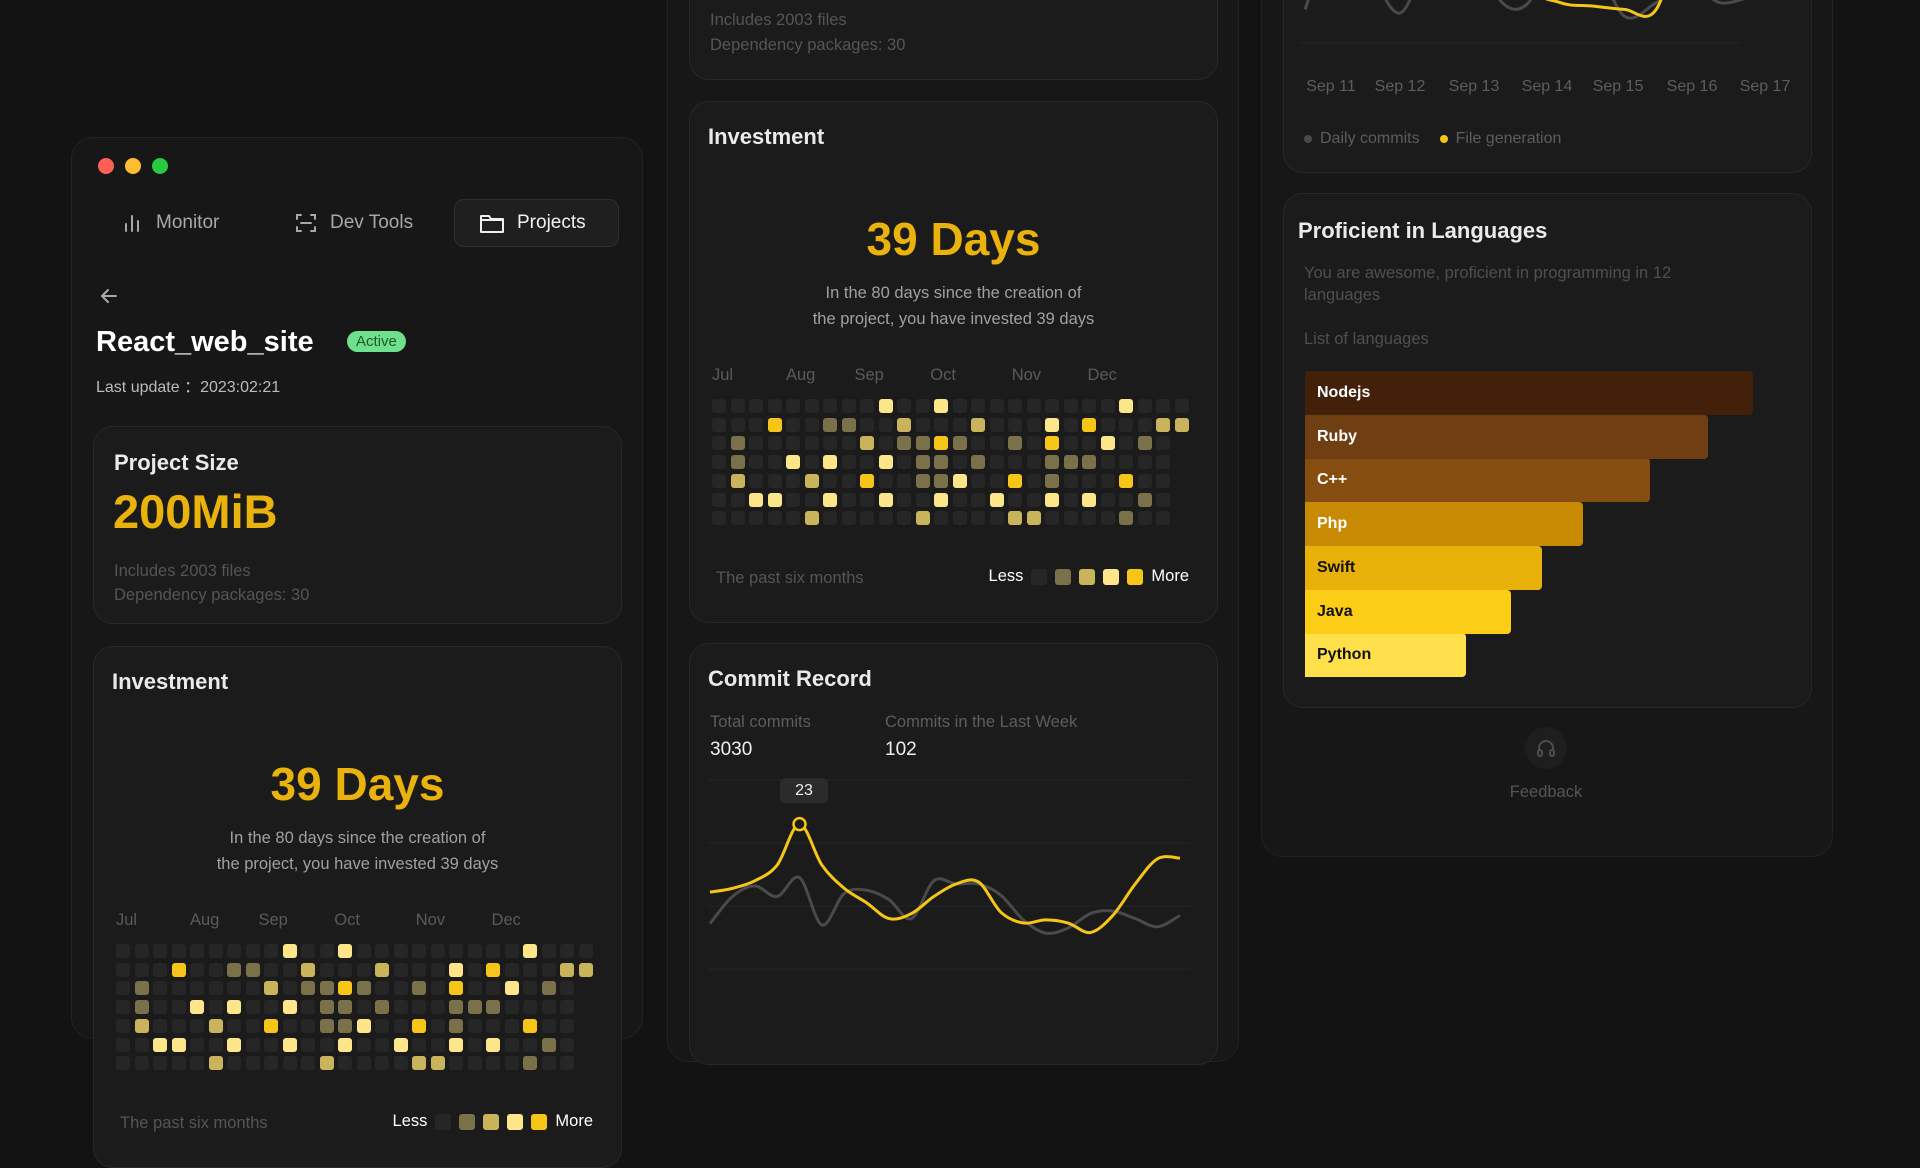 This screenshot has height=1168, width=1920. I want to click on maximize-window-button, so click(160, 166).